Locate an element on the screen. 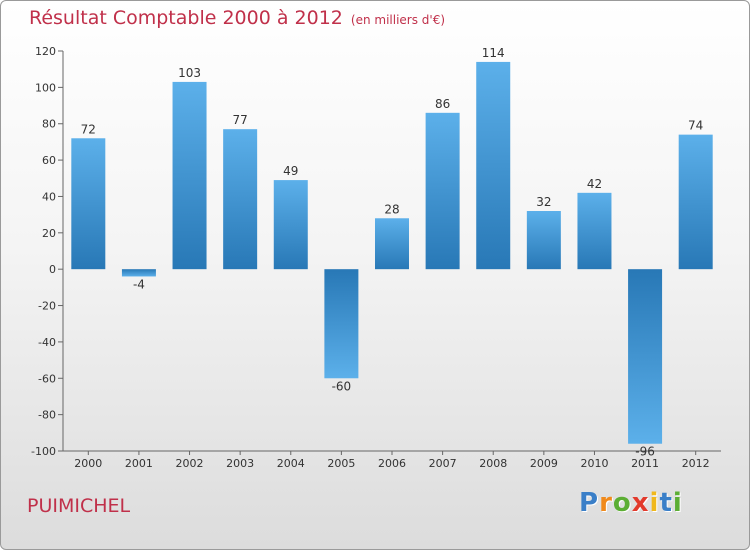 The image size is (750, 550). logo-letter: x is located at coordinates (640, 503).